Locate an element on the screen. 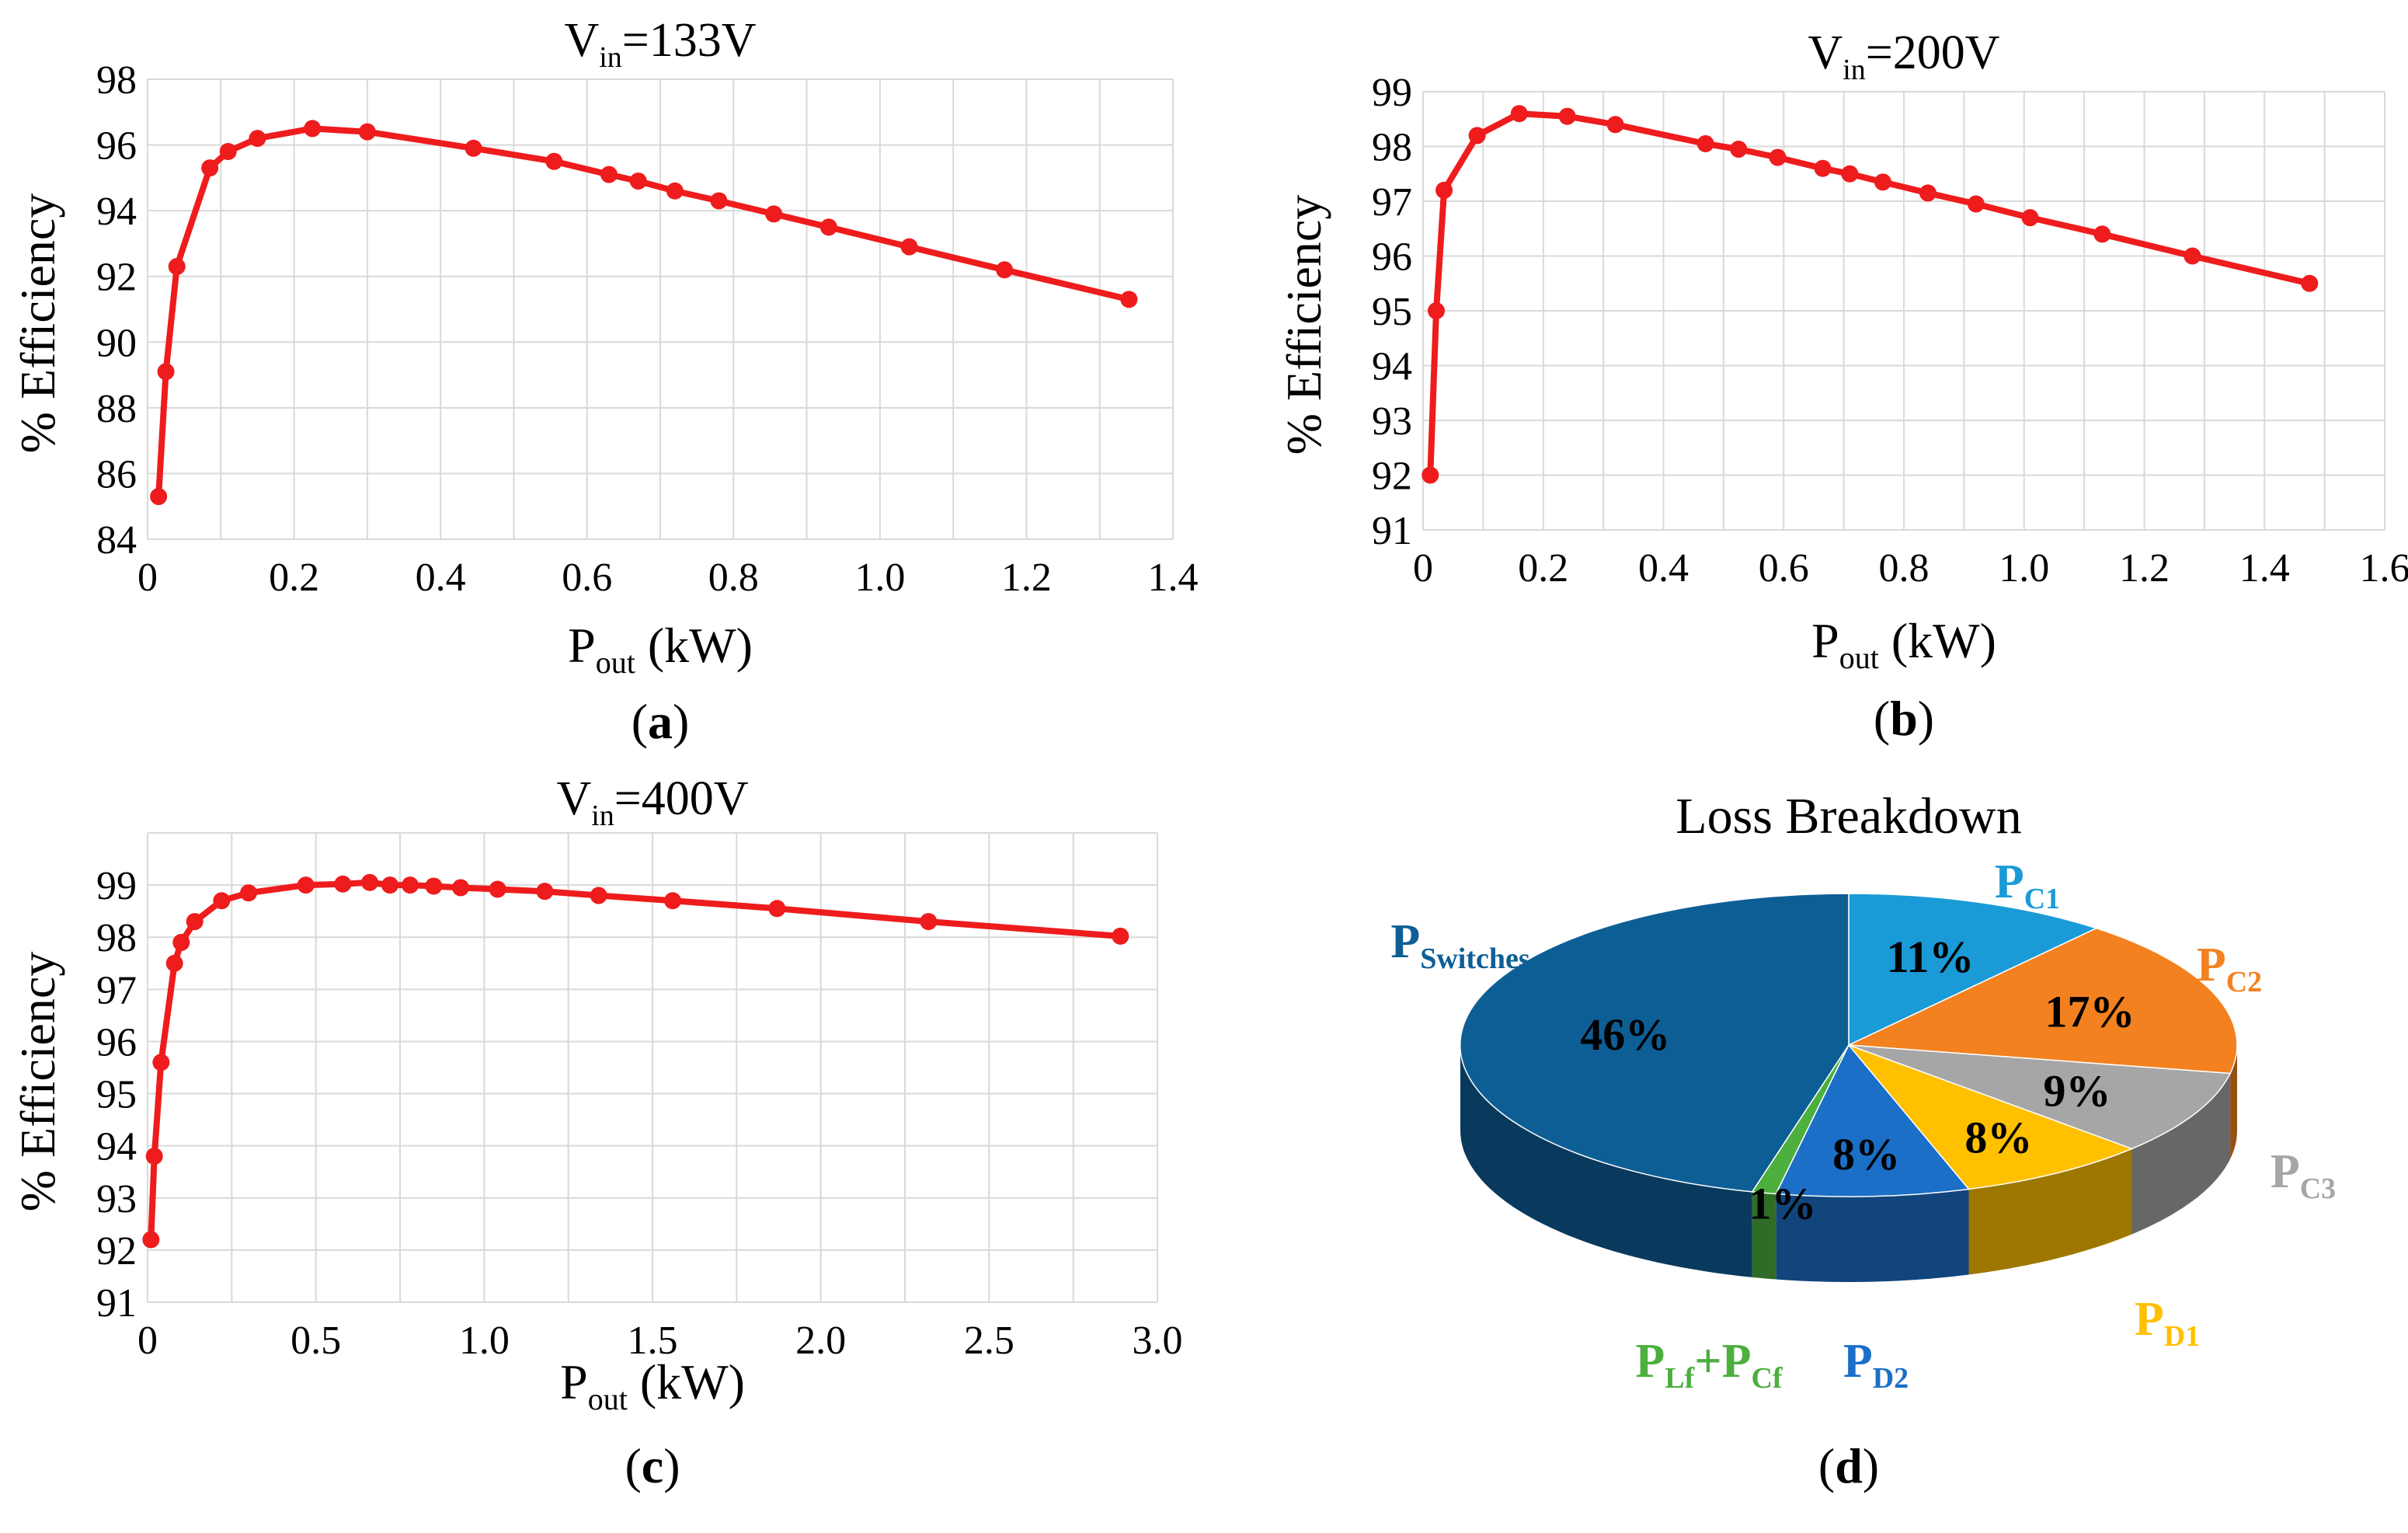 Image resolution: width=2408 pixels, height=1533 pixels. x-tick-label: 0.5 is located at coordinates (316, 1341).